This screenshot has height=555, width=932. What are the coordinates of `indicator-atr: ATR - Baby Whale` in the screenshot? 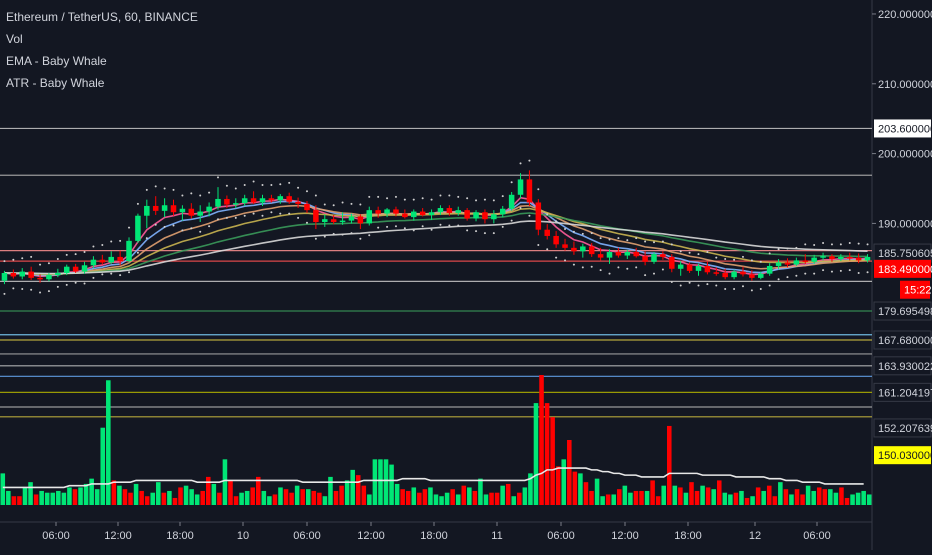 It's located at (55, 83).